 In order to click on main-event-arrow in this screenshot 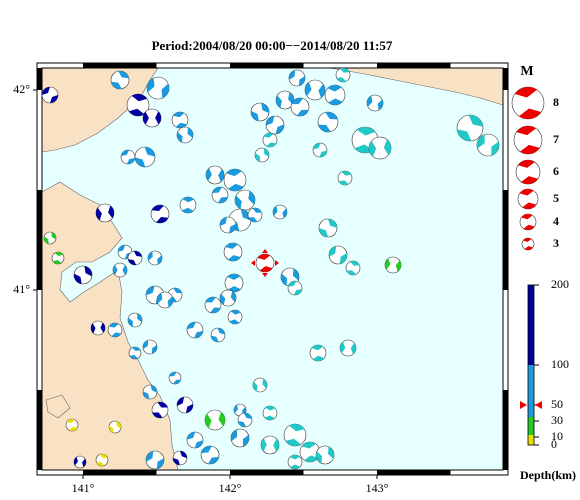, I will do `click(265, 275)`.